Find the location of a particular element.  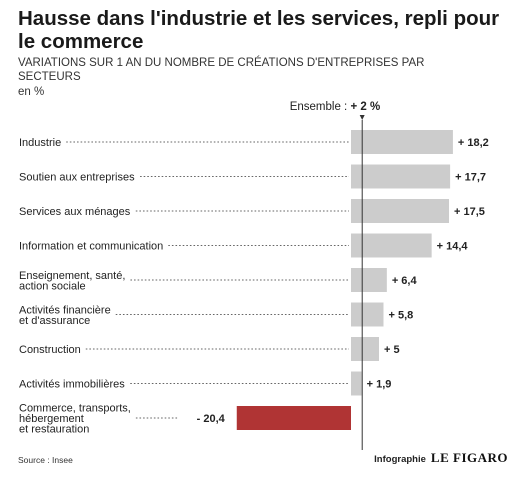

unit-label: en % is located at coordinates (31, 92).